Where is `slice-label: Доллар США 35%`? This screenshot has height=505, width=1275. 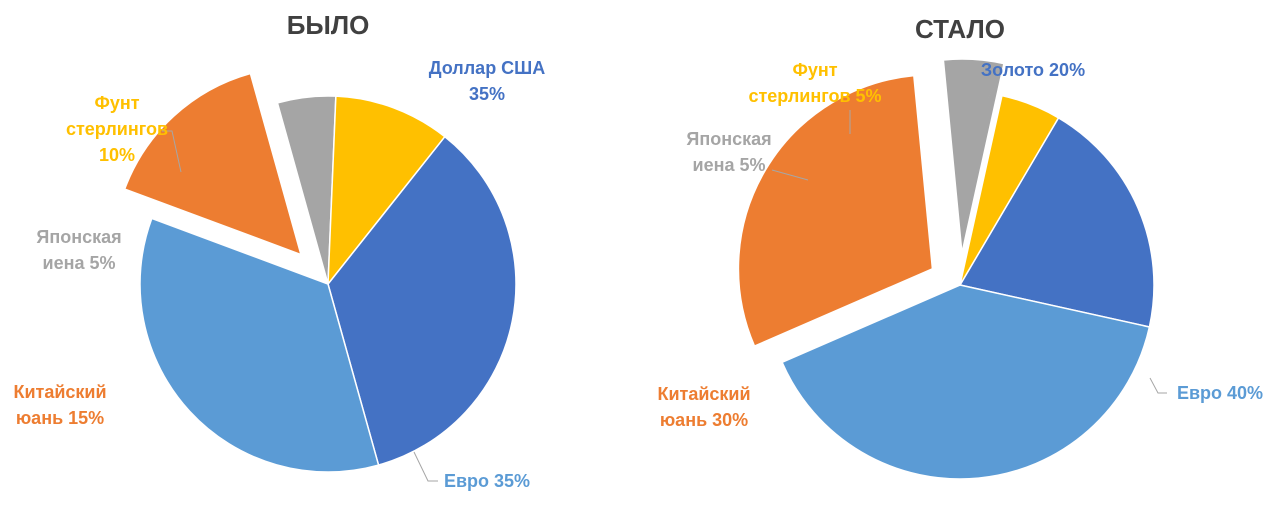 slice-label: Доллар США 35% is located at coordinates (487, 81).